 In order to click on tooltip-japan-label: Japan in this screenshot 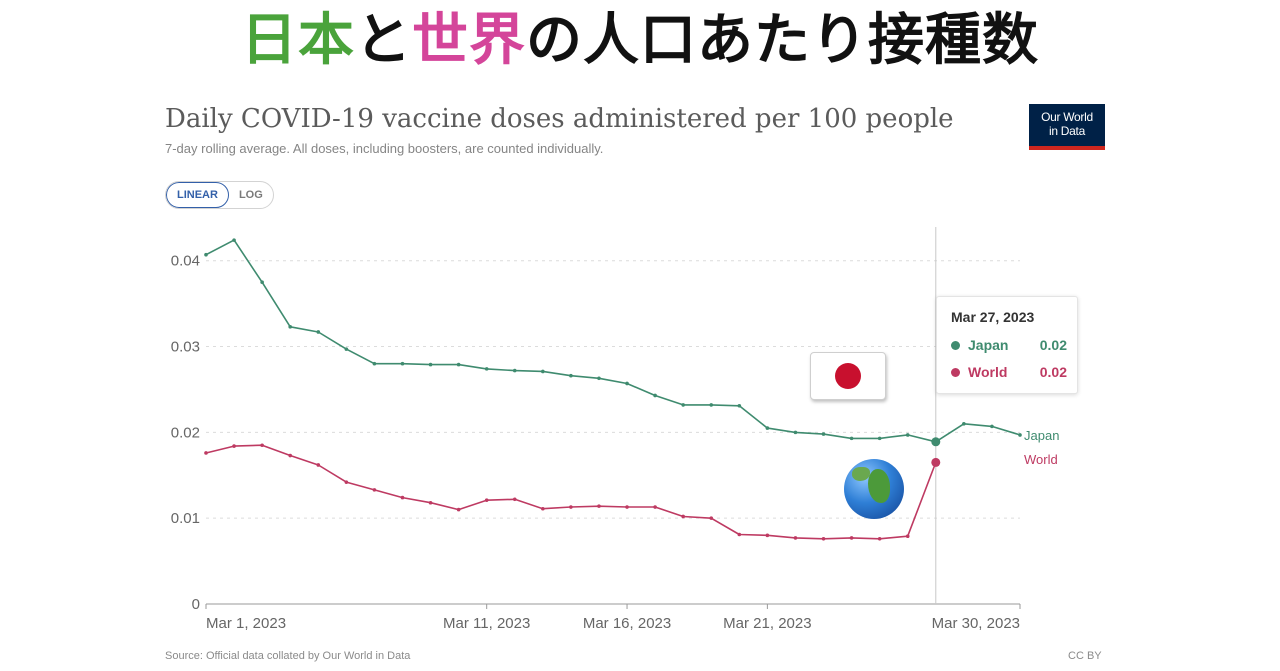, I will do `click(988, 345)`.